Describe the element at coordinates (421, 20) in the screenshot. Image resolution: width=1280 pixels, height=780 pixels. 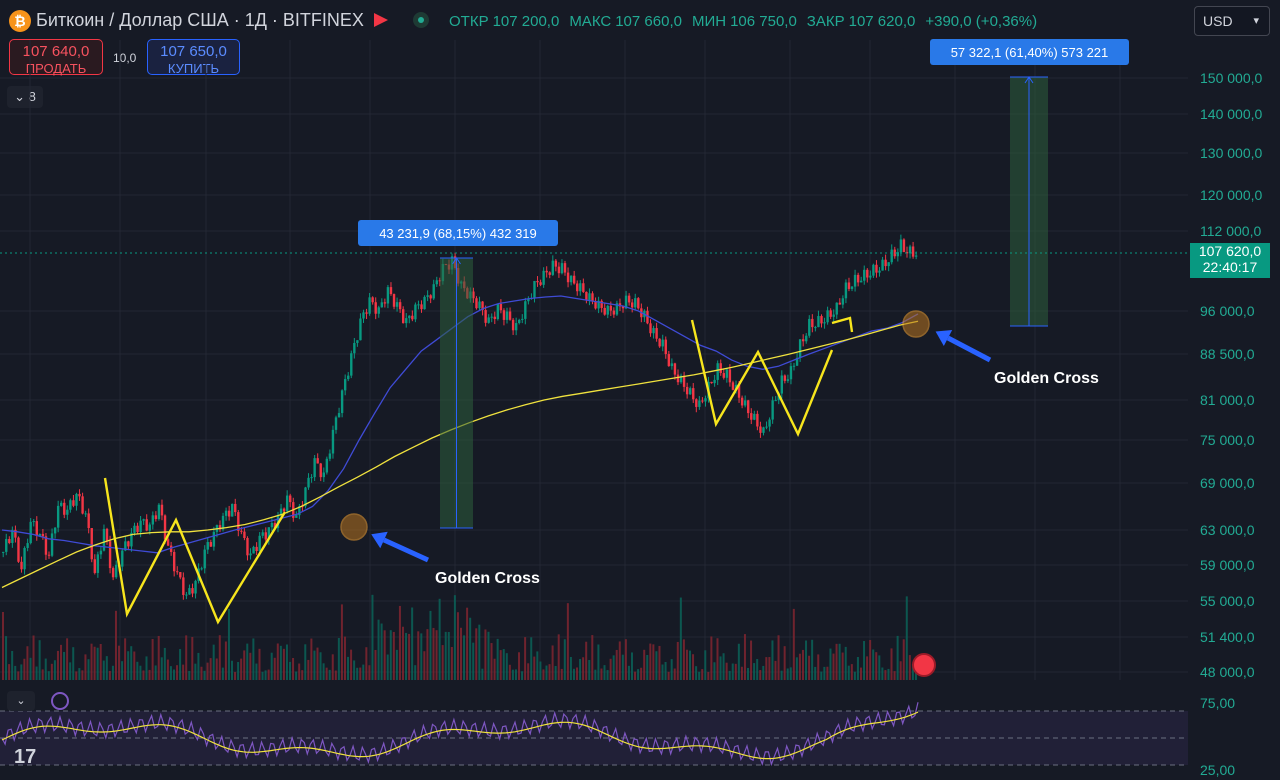
I see `market-status-icon` at that location.